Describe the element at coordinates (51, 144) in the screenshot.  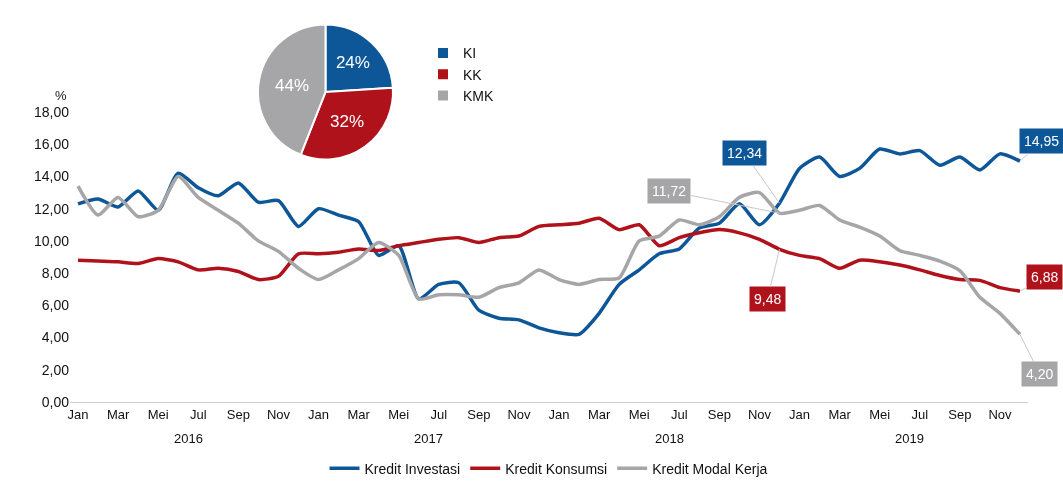
I see `y-tick-label: 16,00` at that location.